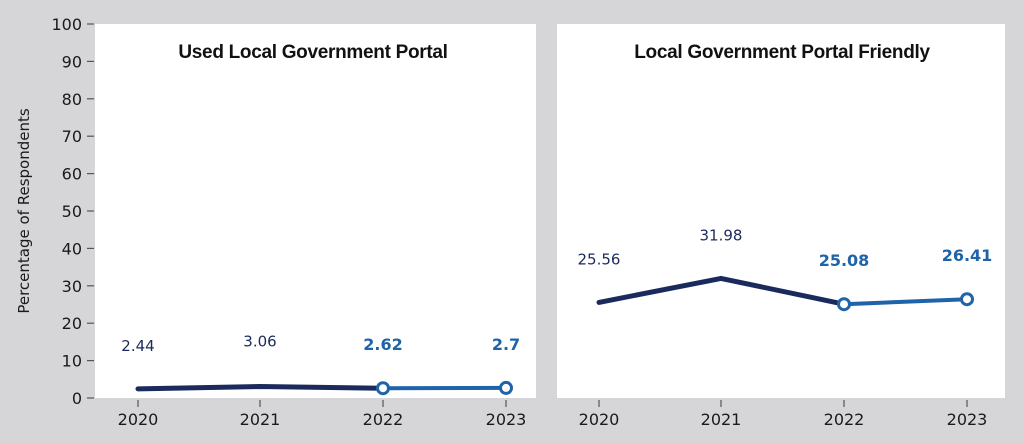 This screenshot has height=443, width=1024. Describe the element at coordinates (77, 398) in the screenshot. I see `y-tick-label: 0` at that location.